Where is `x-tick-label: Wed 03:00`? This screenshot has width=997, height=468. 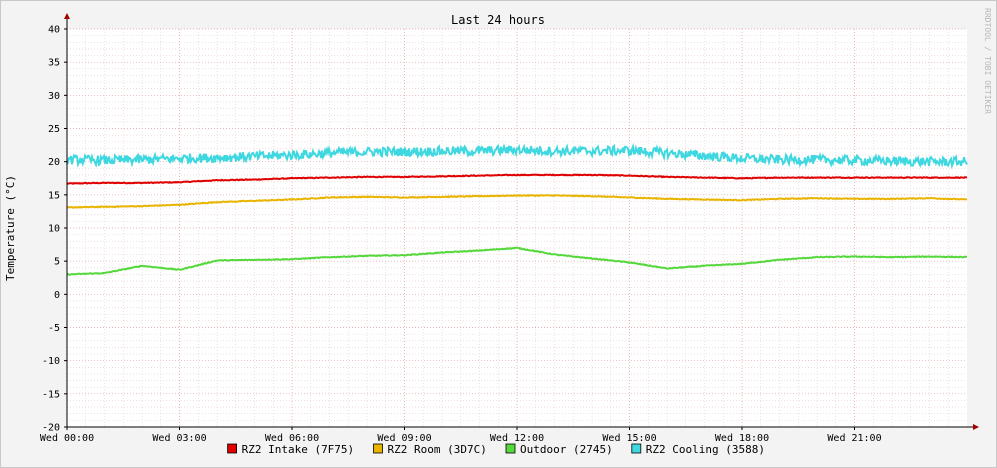
x-tick-label: Wed 03:00 is located at coordinates (179, 438).